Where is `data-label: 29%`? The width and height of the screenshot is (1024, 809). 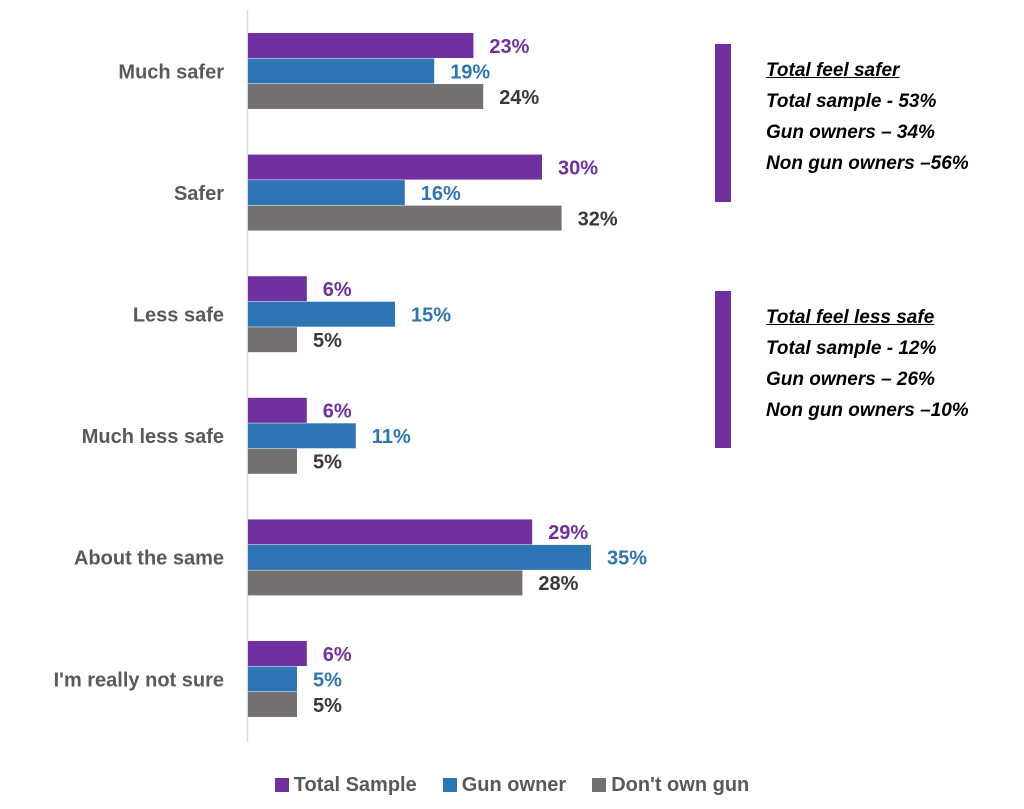 data-label: 29% is located at coordinates (568, 533).